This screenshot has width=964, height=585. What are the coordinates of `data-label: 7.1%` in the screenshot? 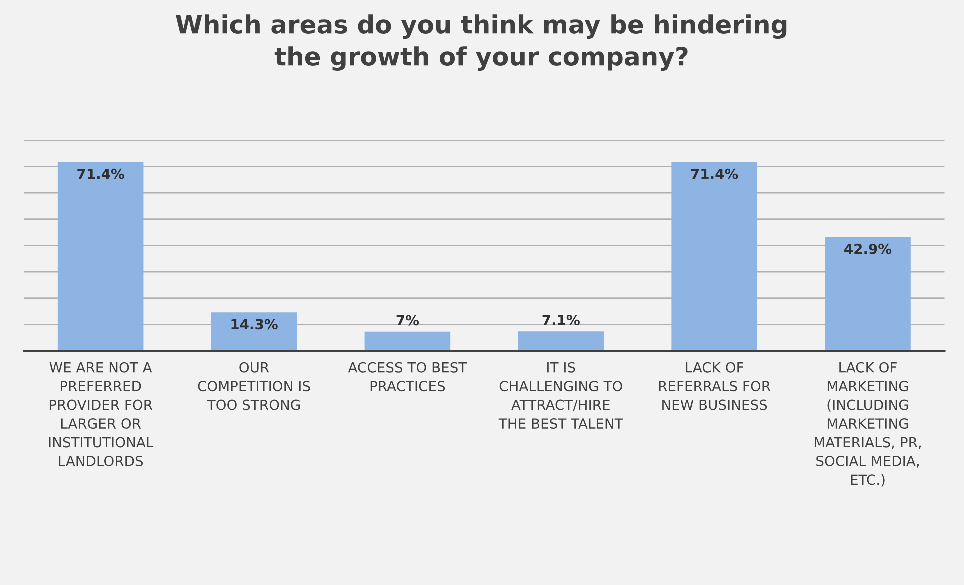 It's located at (561, 320).